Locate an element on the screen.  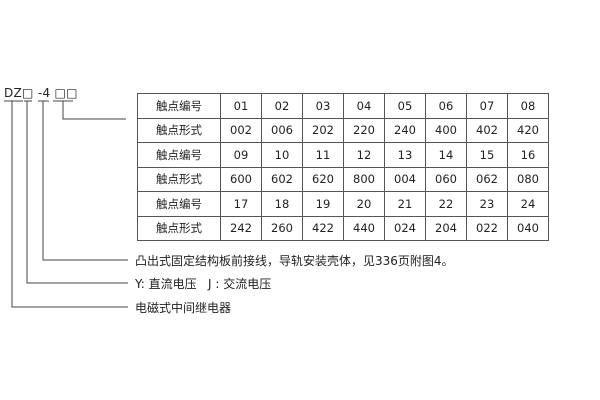
table-cell: 242 is located at coordinates (241, 228).